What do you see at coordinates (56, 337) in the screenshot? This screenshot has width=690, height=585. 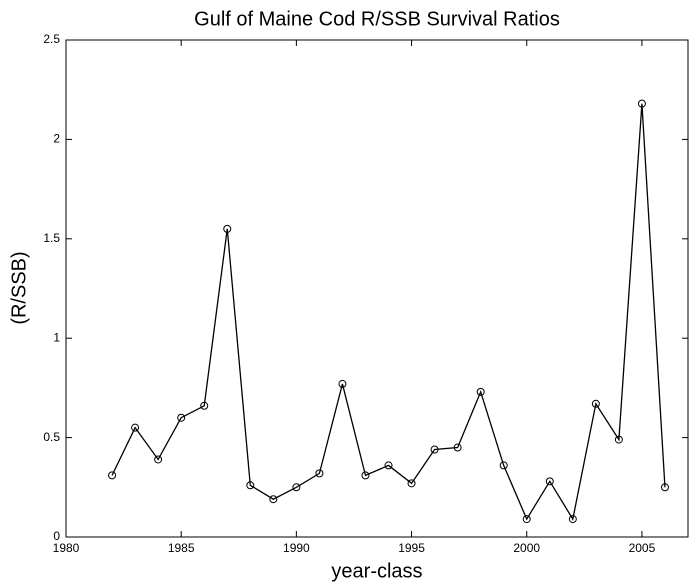 I see `y-tick-label: 1` at bounding box center [56, 337].